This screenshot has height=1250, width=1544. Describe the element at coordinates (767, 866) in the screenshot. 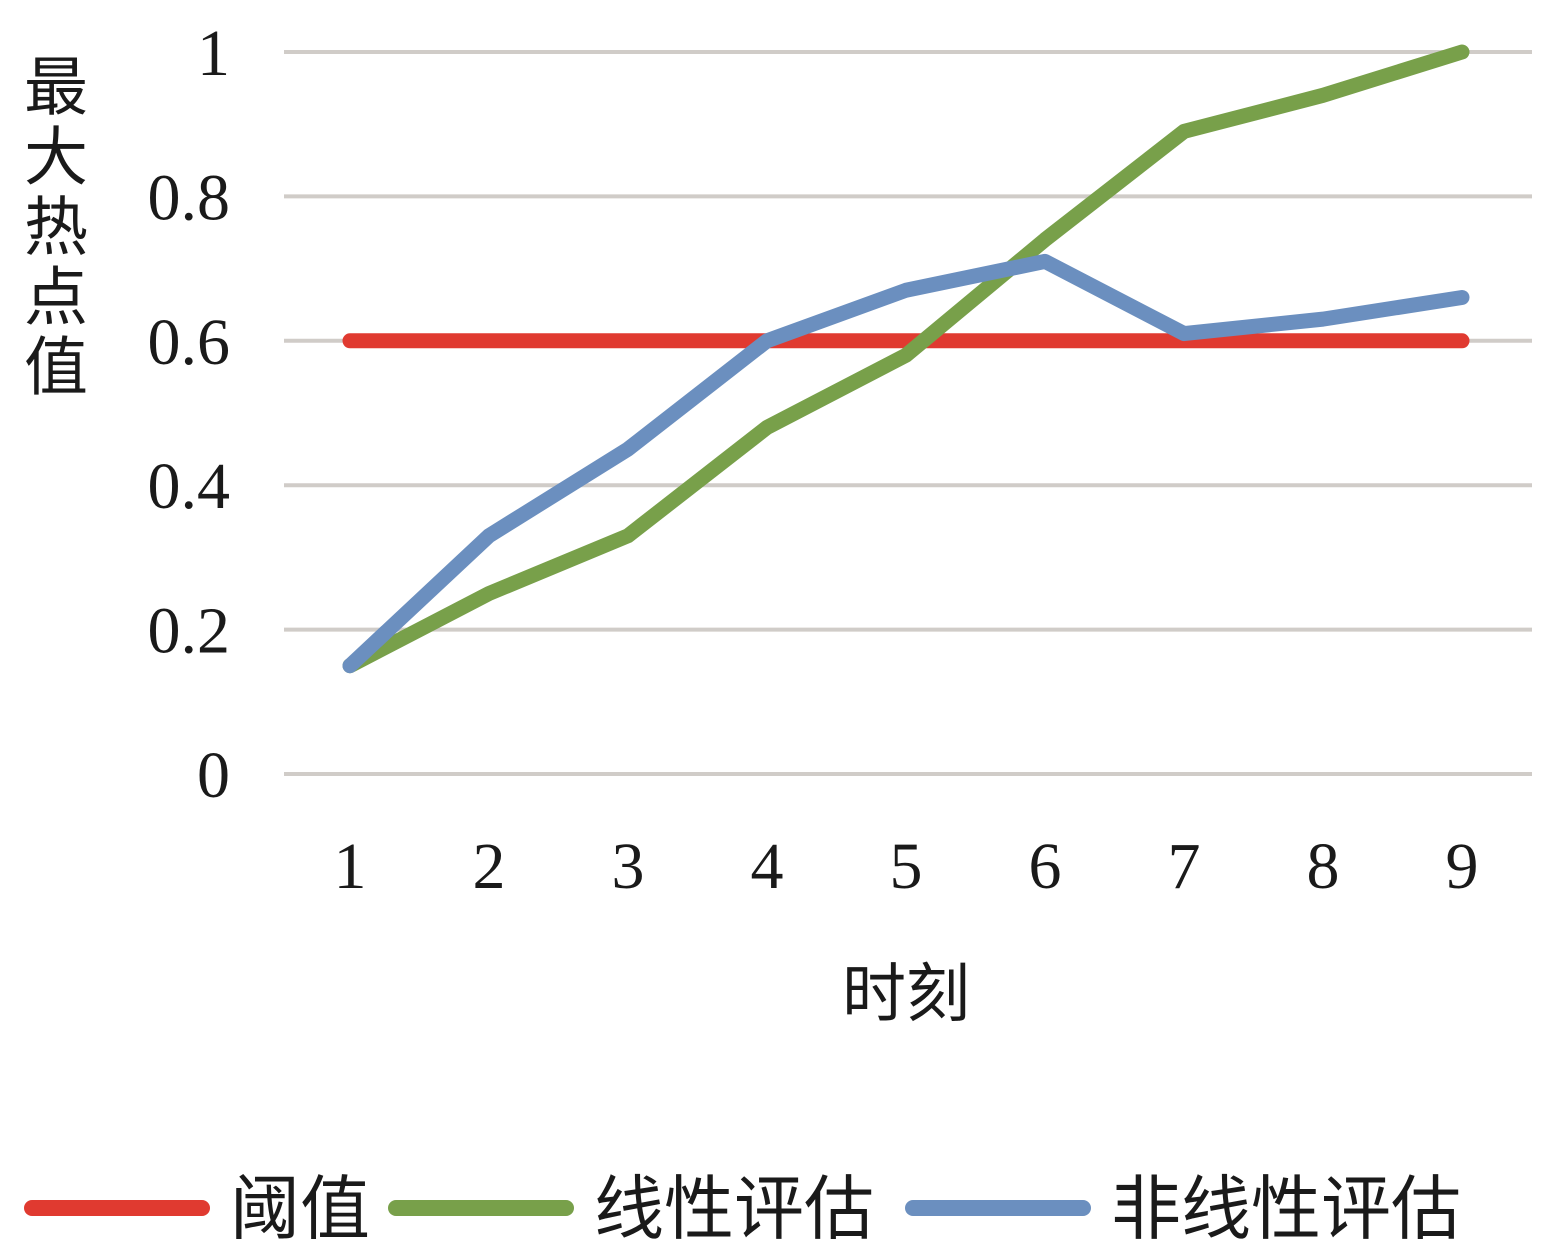

I see `x-tick-label: 4` at that location.